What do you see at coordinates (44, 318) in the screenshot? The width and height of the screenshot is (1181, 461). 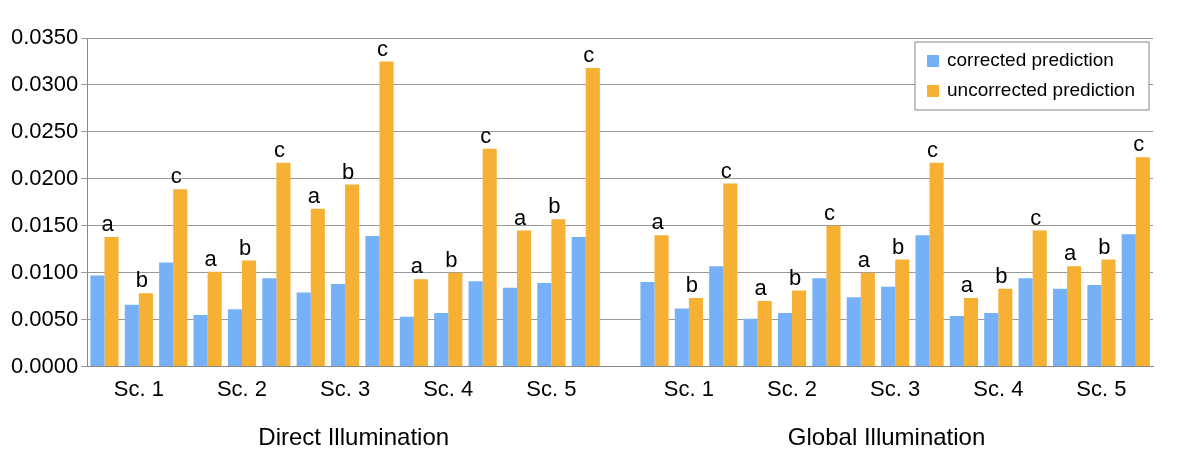 I see `y-tick-label: 0.0050` at bounding box center [44, 318].